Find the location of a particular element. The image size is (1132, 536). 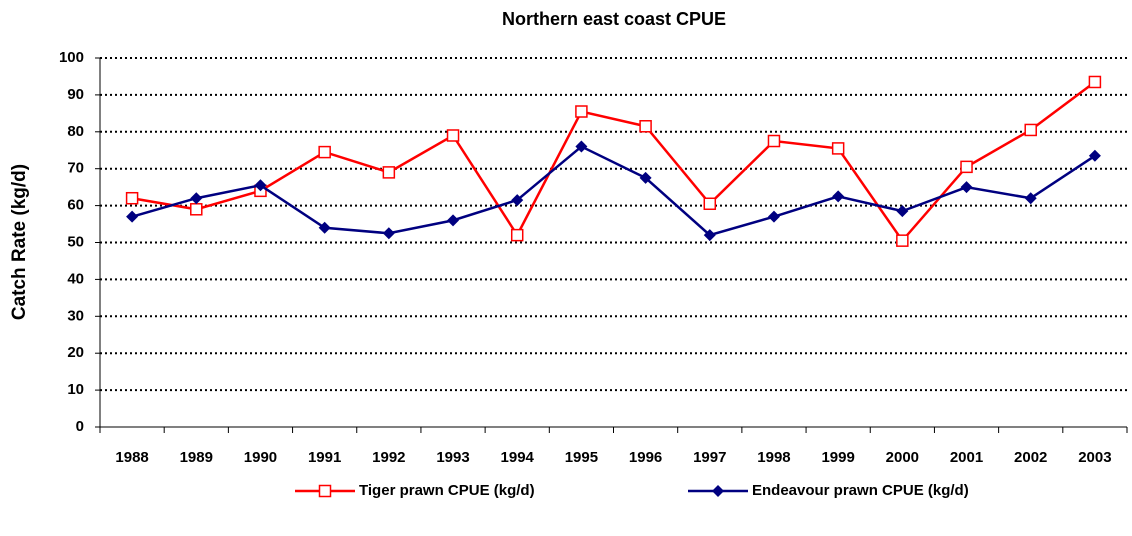

y-tick-label: 90 is located at coordinates (75, 94).